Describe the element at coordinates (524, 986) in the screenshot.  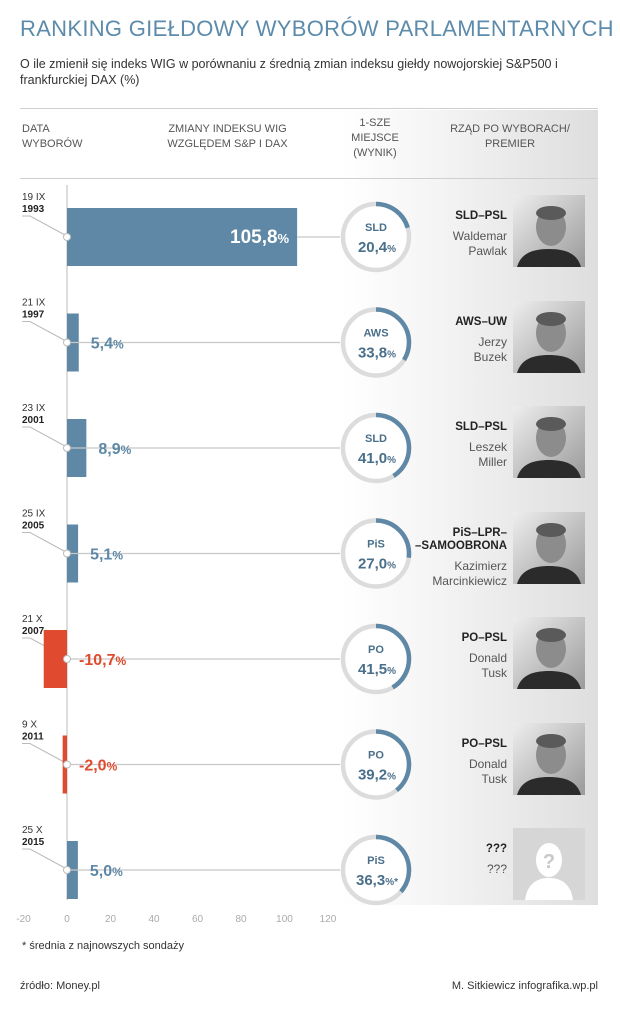
I see `credit: M. Sitkiewicz infografika.wp.pl` at that location.